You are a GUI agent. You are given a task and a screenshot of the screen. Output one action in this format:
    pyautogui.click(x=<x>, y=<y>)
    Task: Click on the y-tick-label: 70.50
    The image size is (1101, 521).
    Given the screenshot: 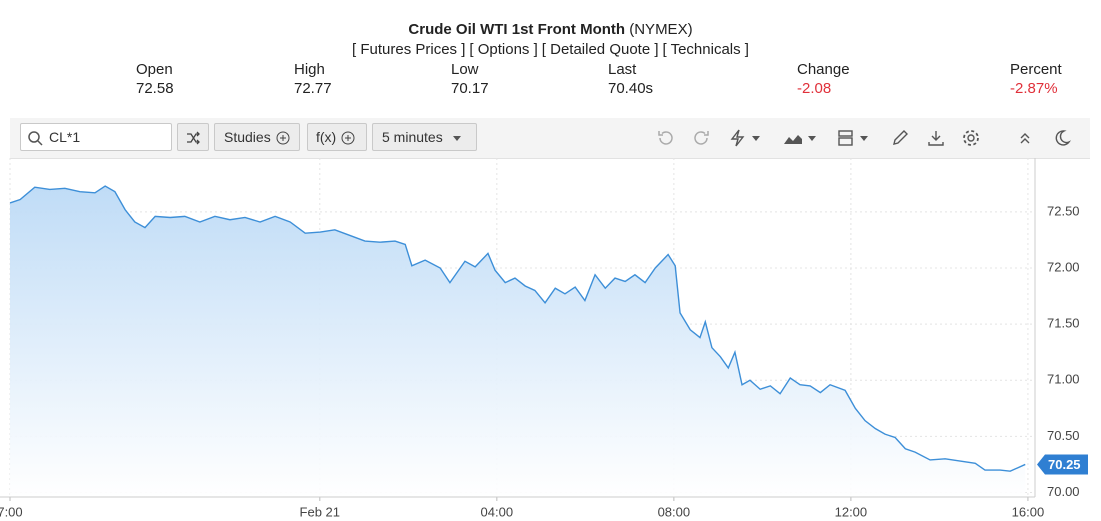 What is the action you would take?
    pyautogui.click(x=1063, y=435)
    